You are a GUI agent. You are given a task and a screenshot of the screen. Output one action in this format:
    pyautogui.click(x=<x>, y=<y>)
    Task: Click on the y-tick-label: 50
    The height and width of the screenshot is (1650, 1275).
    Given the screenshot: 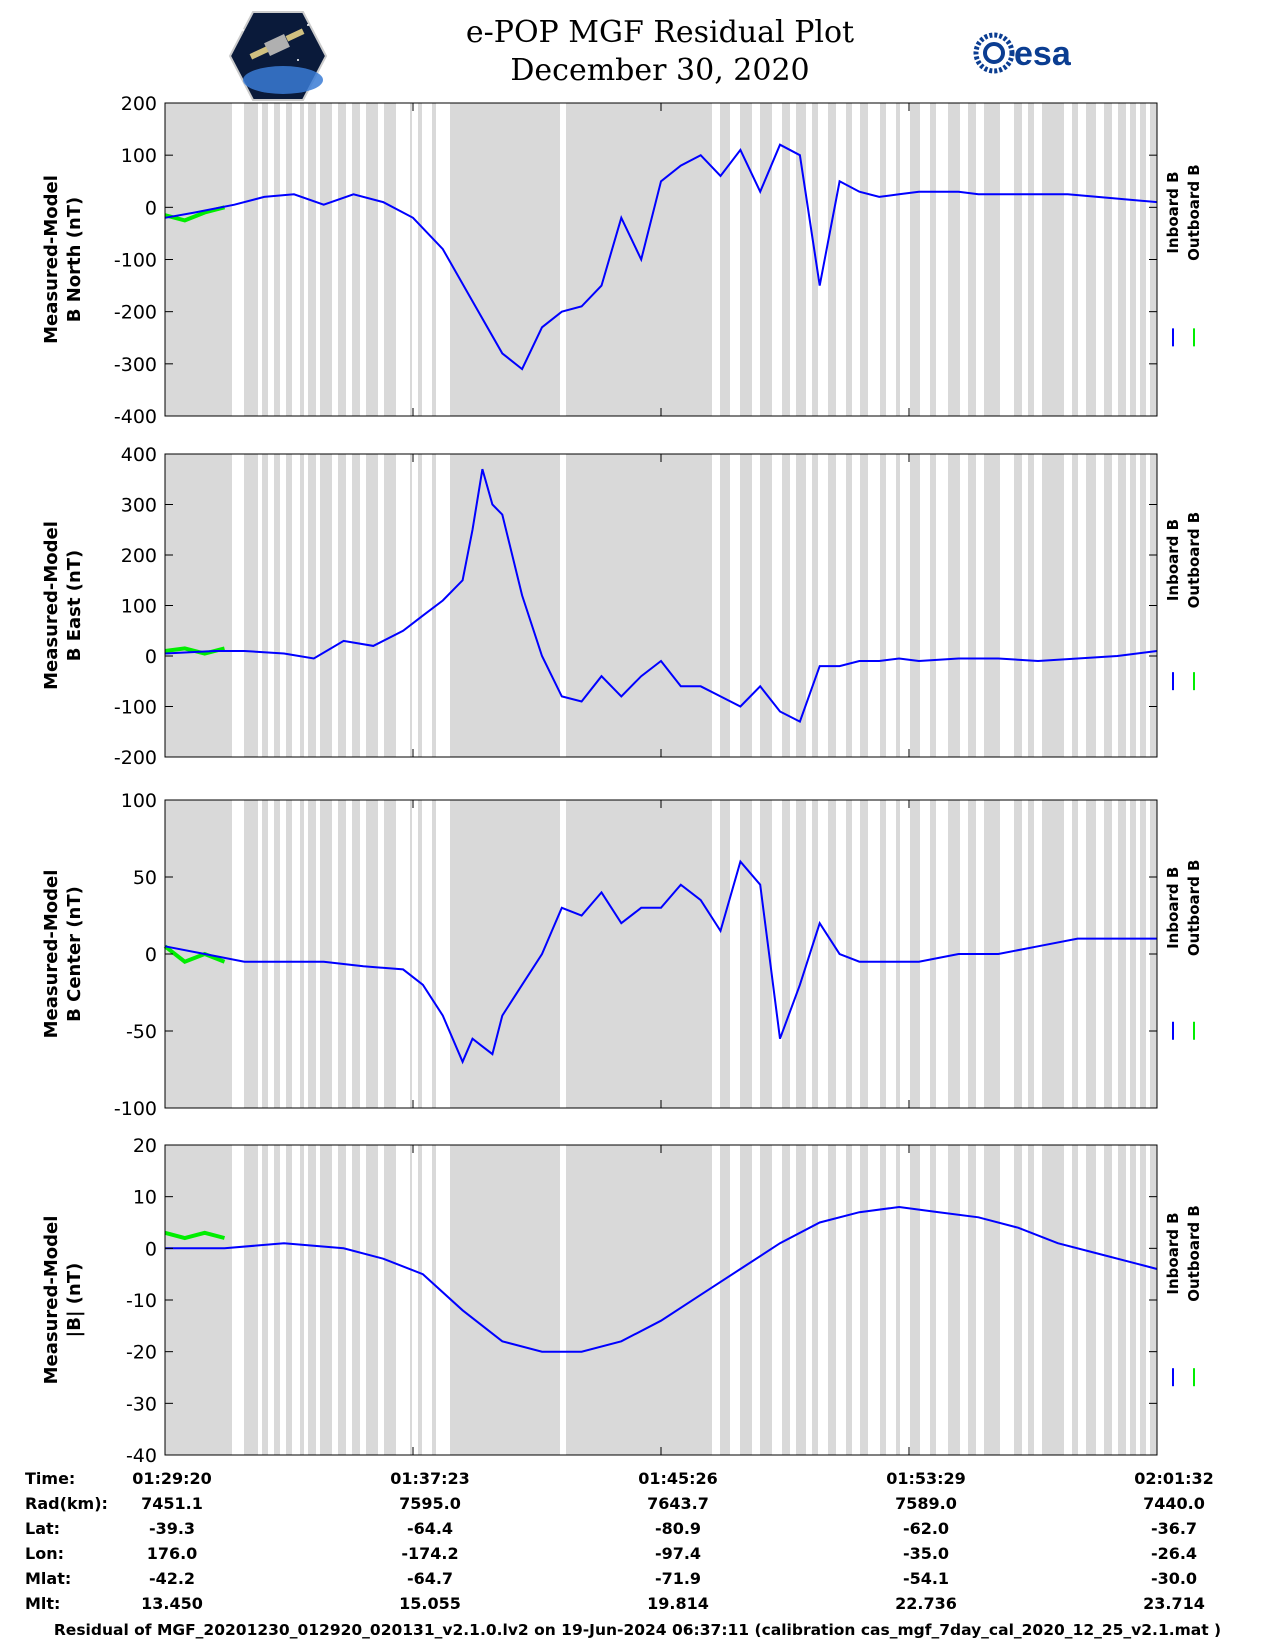 What is the action you would take?
    pyautogui.click(x=145, y=878)
    